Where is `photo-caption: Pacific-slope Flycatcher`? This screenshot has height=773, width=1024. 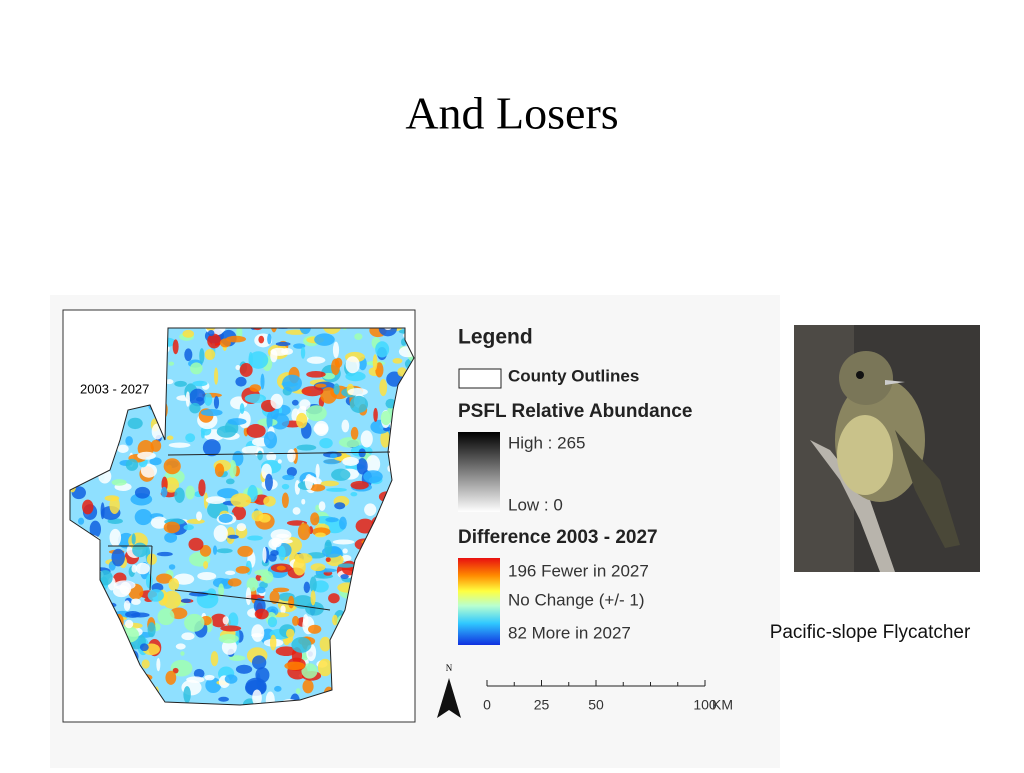 photo-caption: Pacific-slope Flycatcher is located at coordinates (870, 632).